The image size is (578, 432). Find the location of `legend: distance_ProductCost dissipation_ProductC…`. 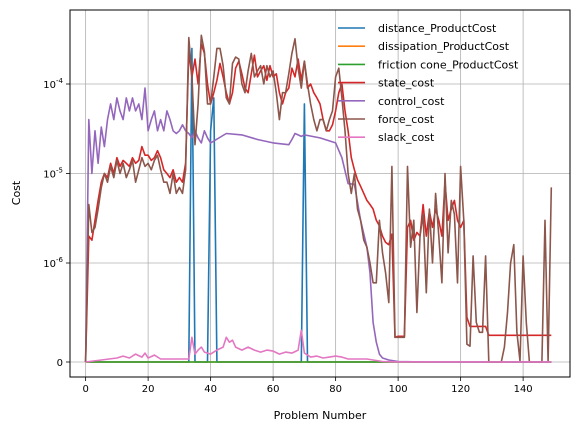

legend: distance_ProductCost dissipation_ProductC… is located at coordinates (428, 83).